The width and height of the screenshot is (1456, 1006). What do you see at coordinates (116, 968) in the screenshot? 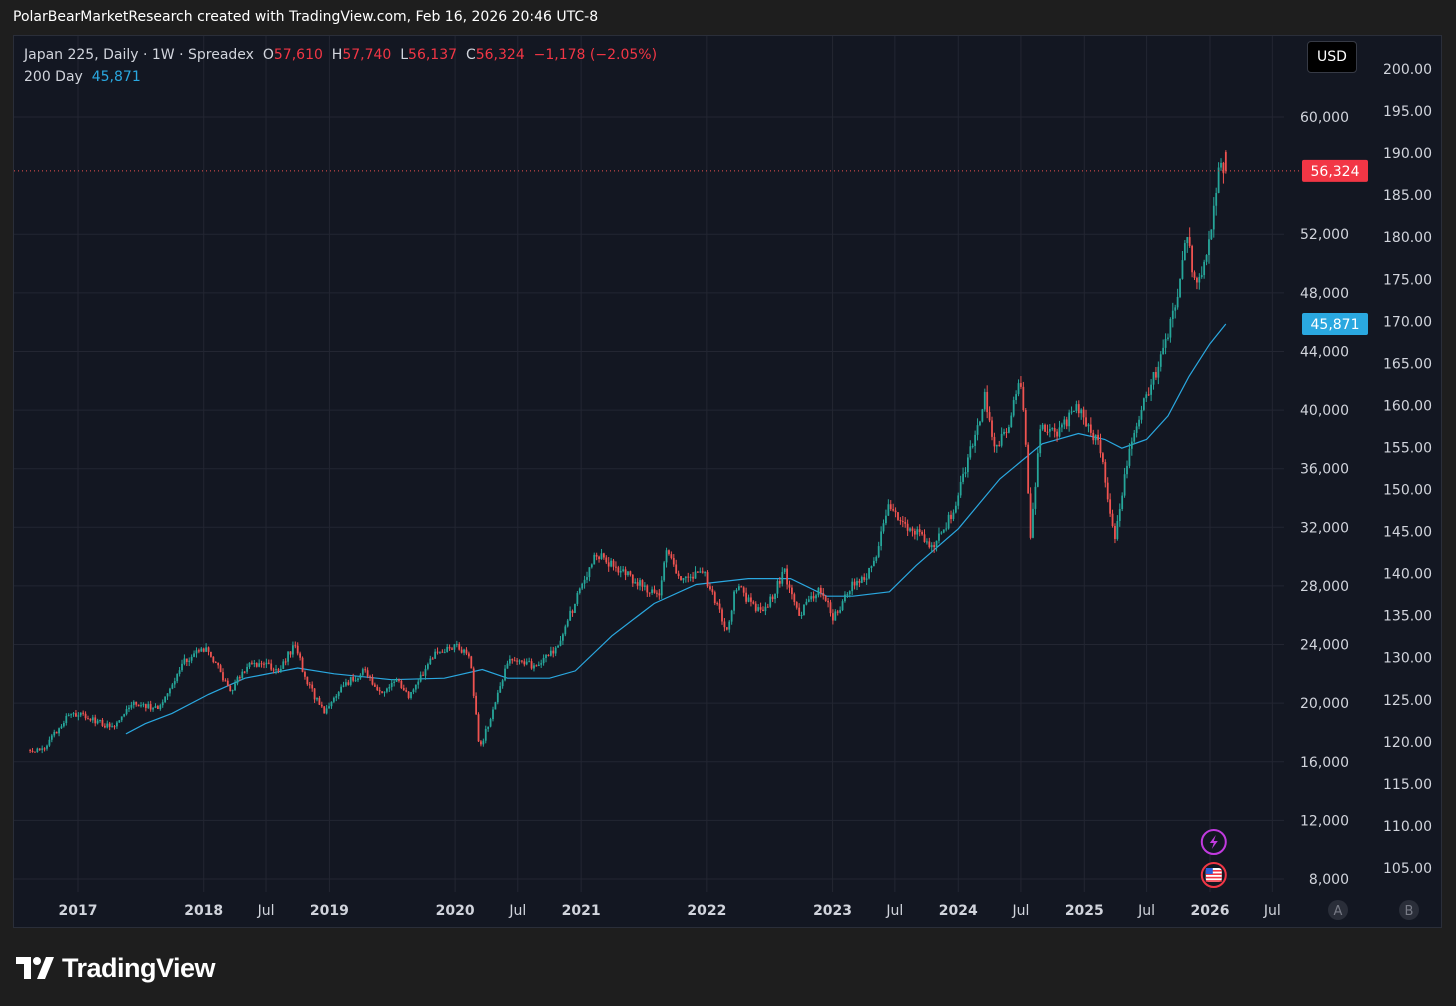
I see `tradingview-logo: TradingView` at bounding box center [116, 968].